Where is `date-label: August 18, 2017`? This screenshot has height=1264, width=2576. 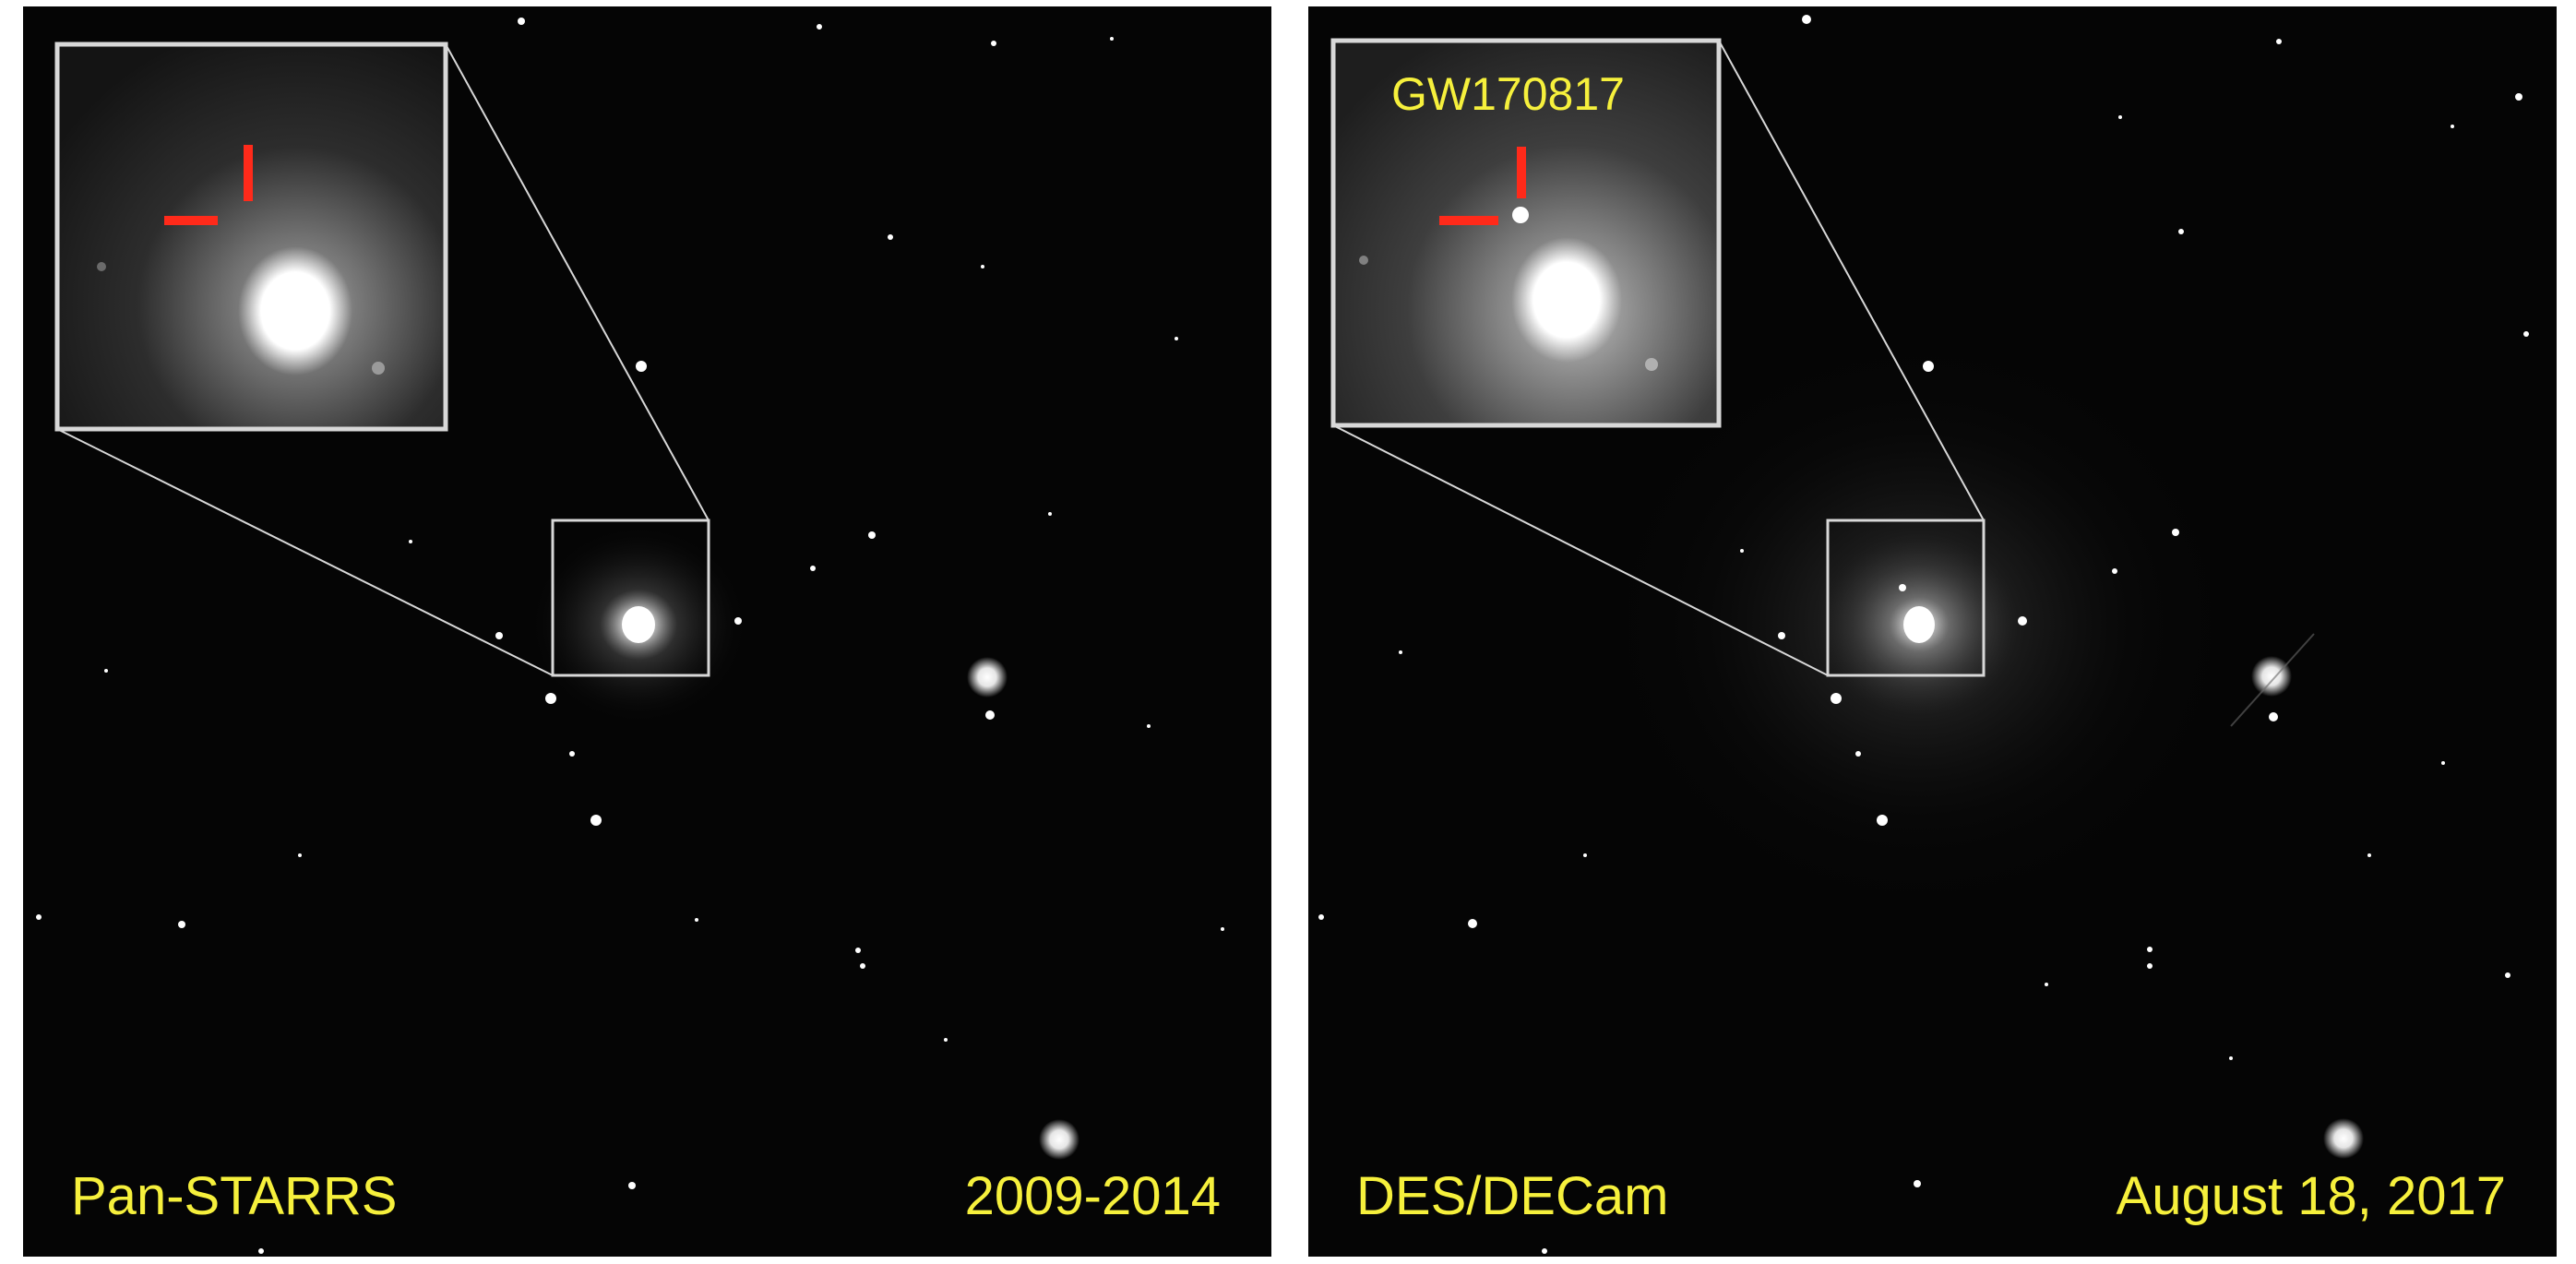 date-label: August 18, 2017 is located at coordinates (2311, 1196).